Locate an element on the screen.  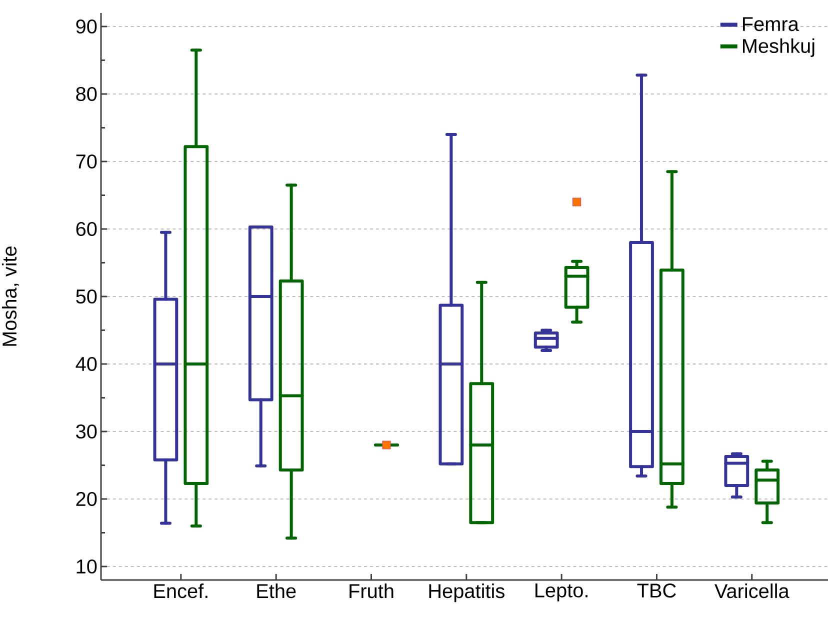
y-tick-label: 50 is located at coordinates (86, 296).